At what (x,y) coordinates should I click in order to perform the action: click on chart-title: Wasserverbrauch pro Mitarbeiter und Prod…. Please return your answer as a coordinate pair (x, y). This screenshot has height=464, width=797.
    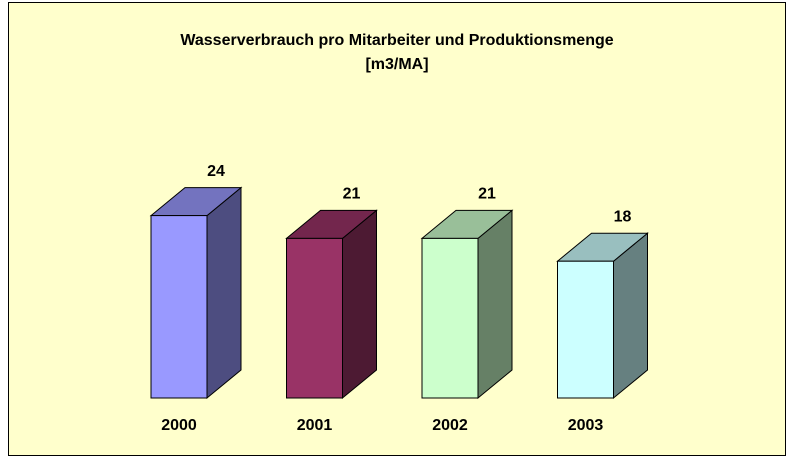
    Looking at the image, I should click on (396, 40).